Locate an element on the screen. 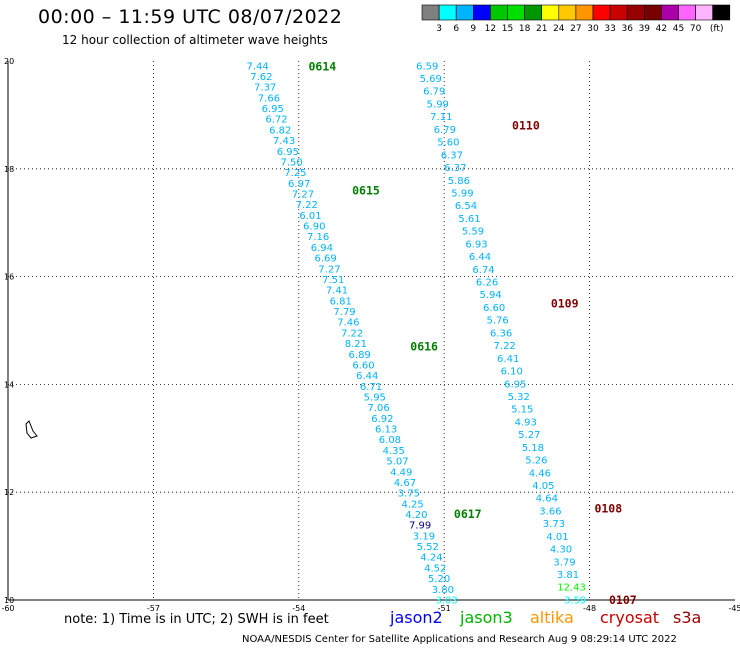 The image size is (740, 650). wave-height-value: 6.94 is located at coordinates (322, 248).